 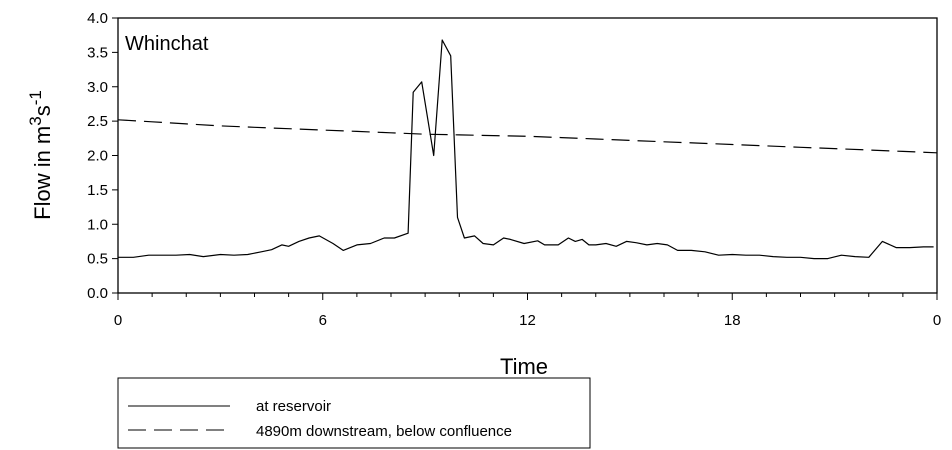 What do you see at coordinates (323, 320) in the screenshot?
I see `x-tick-label: 6` at bounding box center [323, 320].